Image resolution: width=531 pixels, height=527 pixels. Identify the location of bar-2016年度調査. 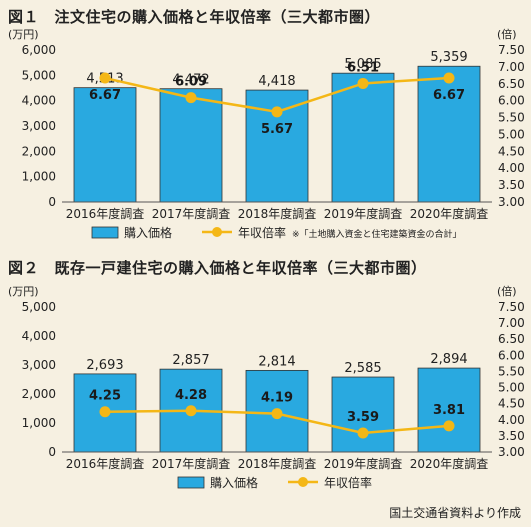
(105, 145).